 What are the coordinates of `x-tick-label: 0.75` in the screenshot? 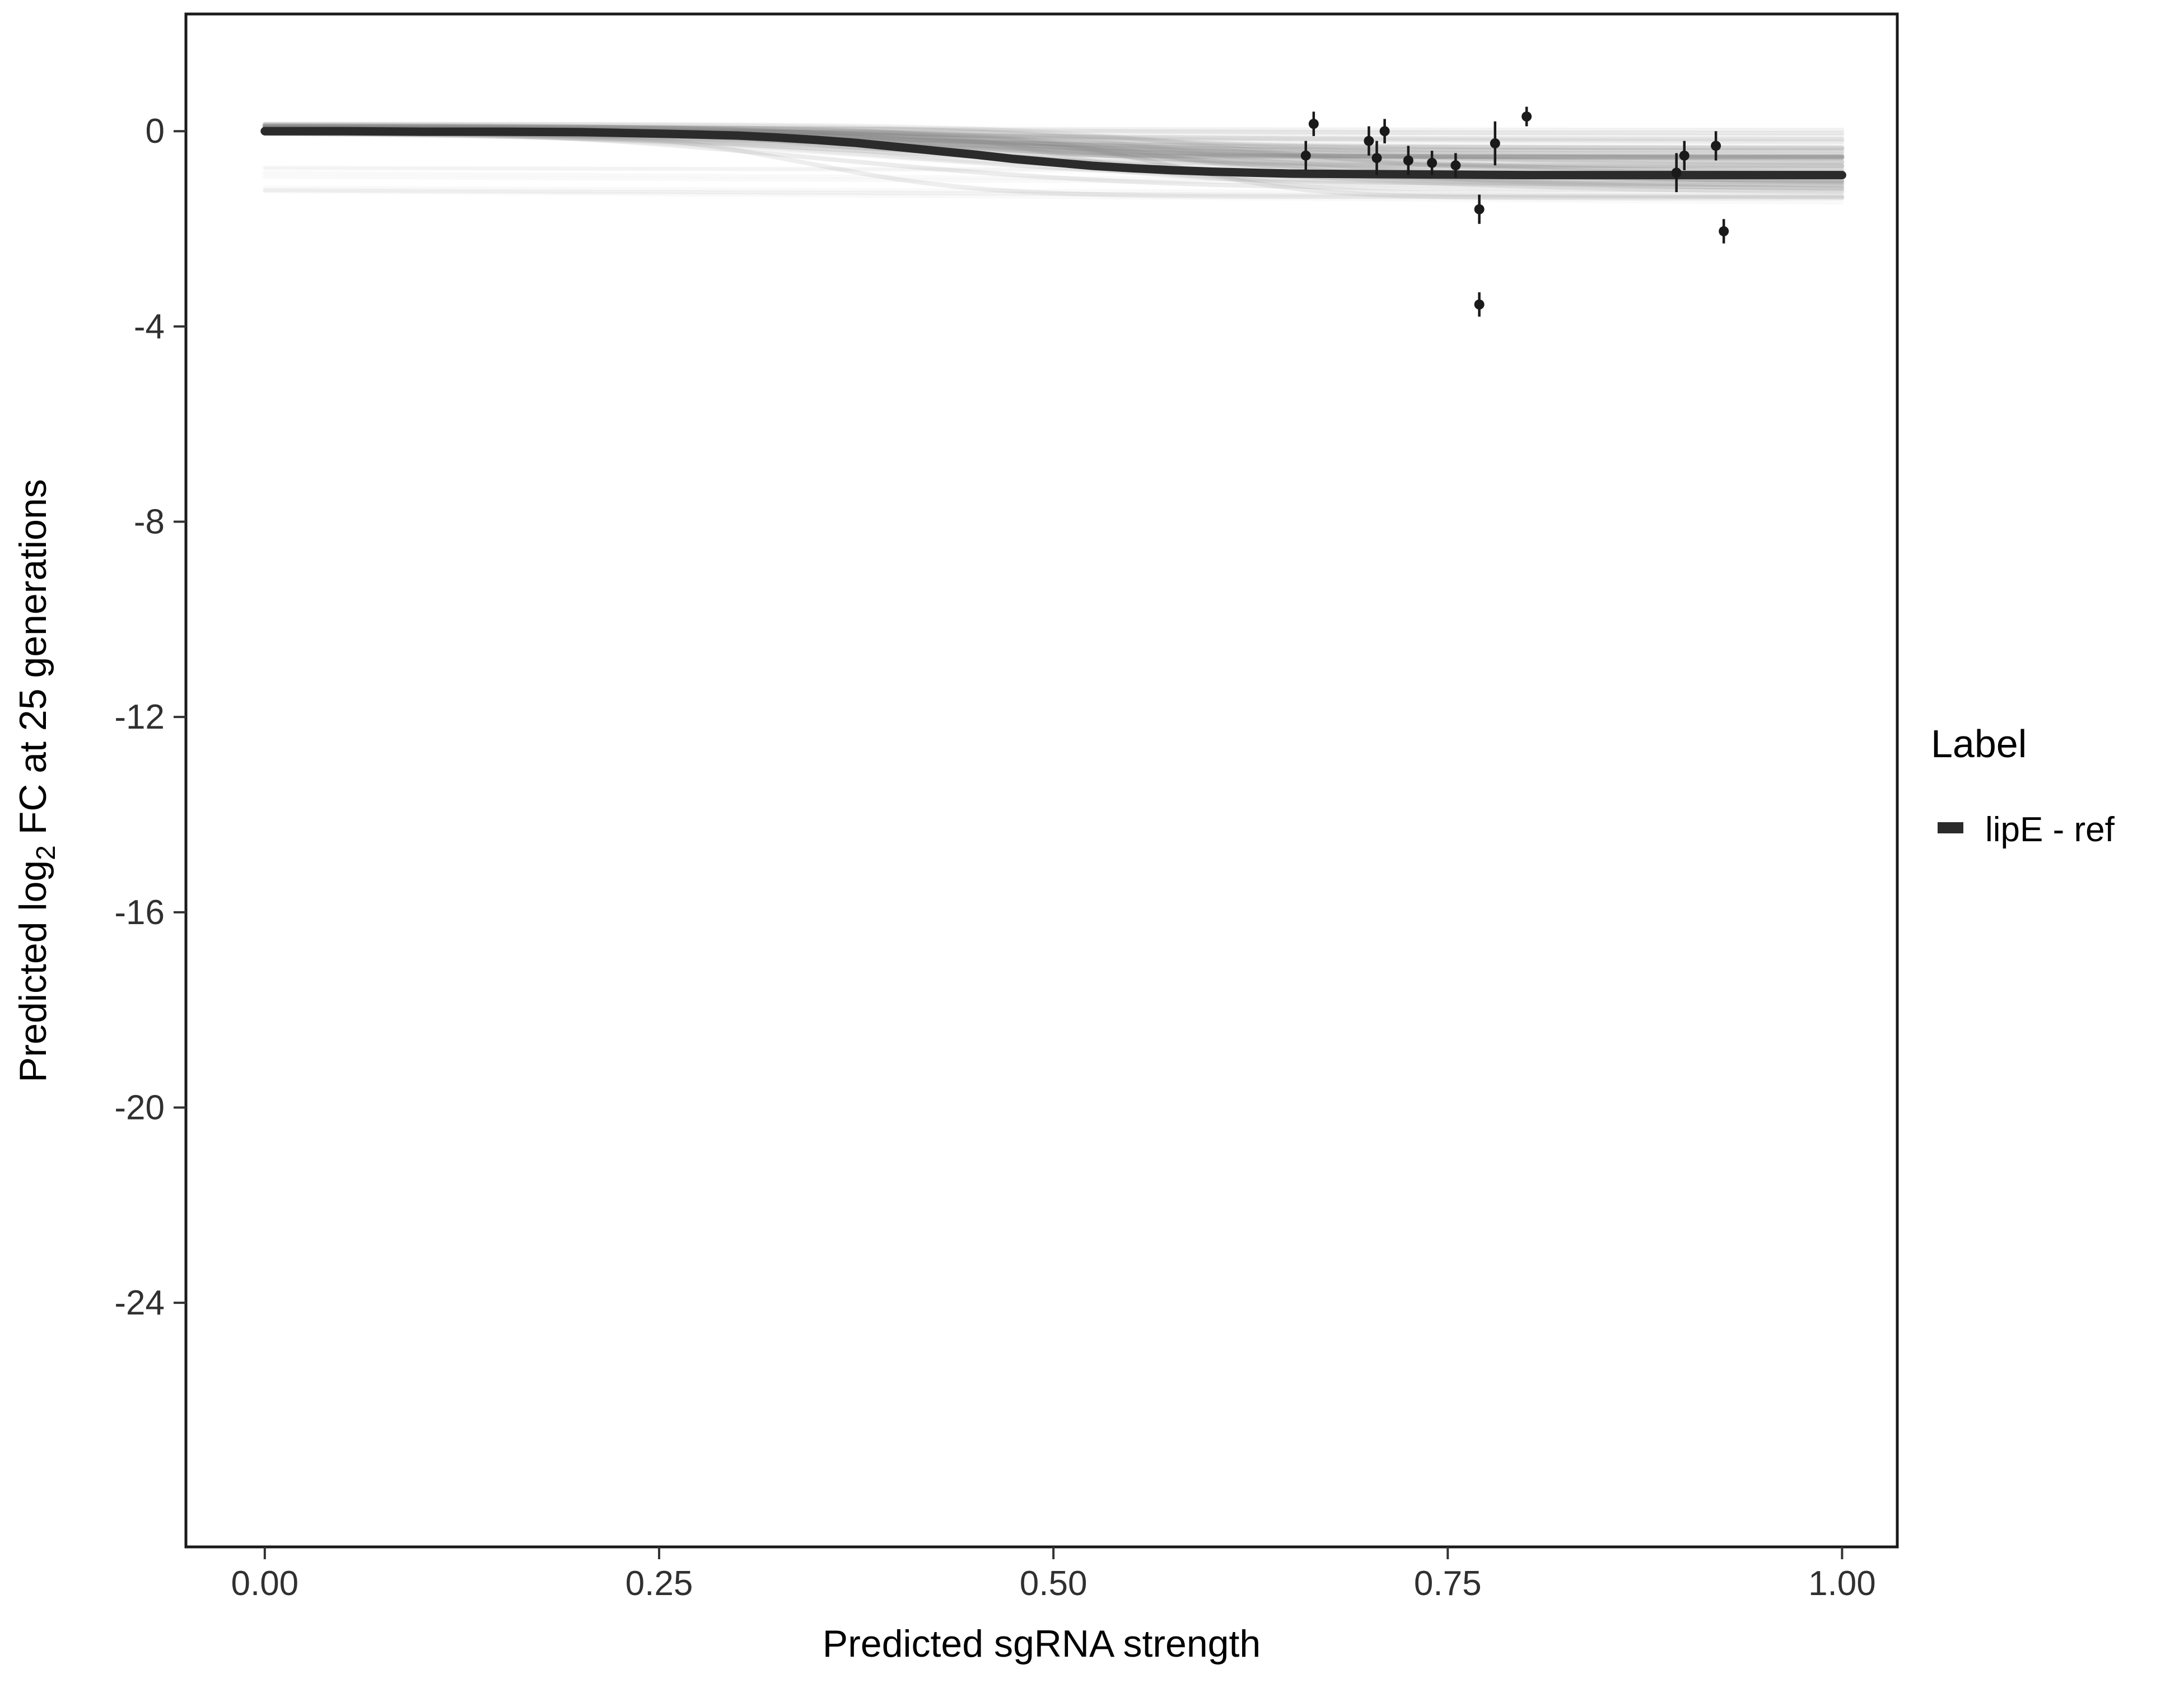 It's located at (1448, 1584).